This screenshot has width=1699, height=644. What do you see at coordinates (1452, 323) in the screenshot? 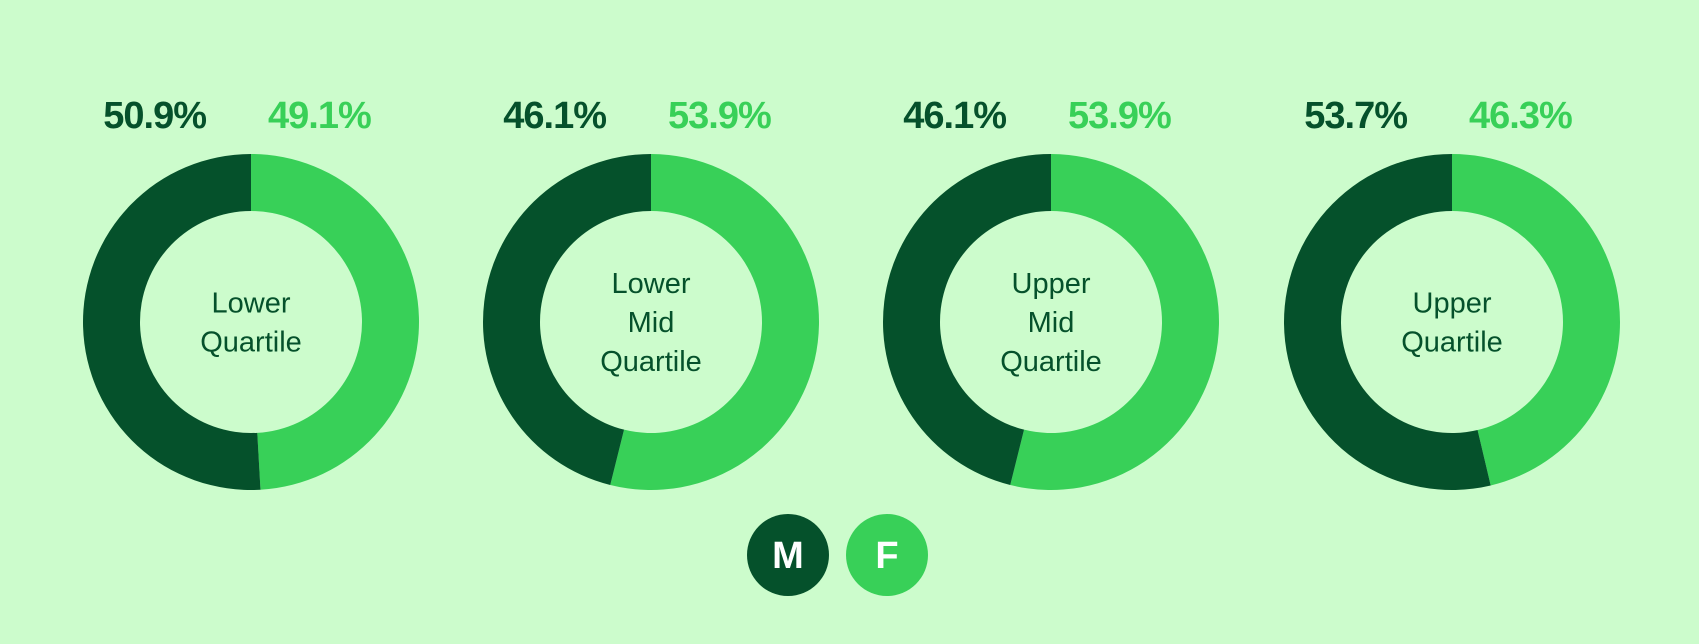
I see `donut-title: Upper Quartile` at bounding box center [1452, 323].